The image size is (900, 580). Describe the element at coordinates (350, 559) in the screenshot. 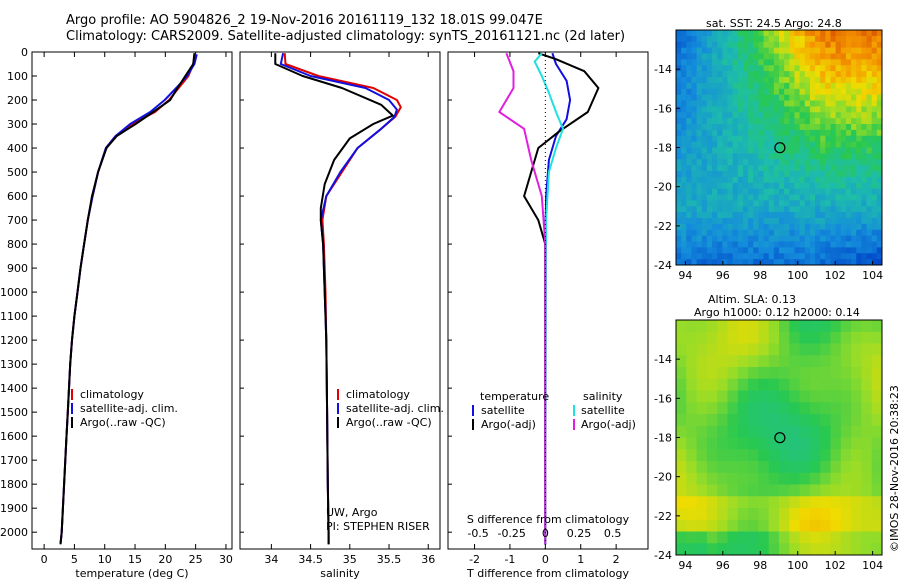

I see `salinity-profile-xtick-label: 35` at that location.